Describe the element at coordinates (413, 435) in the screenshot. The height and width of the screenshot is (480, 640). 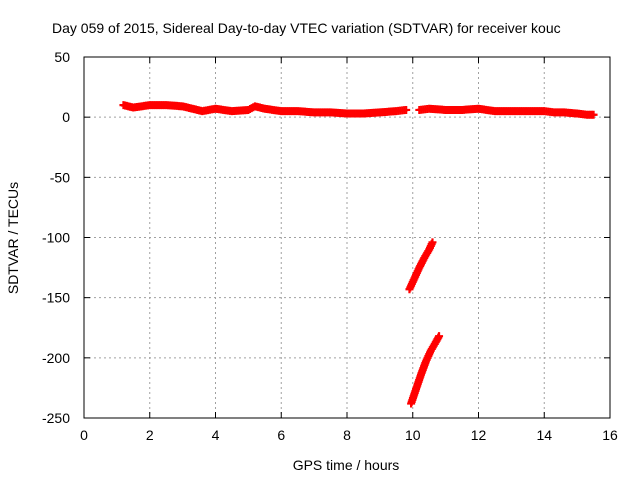
I see `x-tick-label: 10` at that location.